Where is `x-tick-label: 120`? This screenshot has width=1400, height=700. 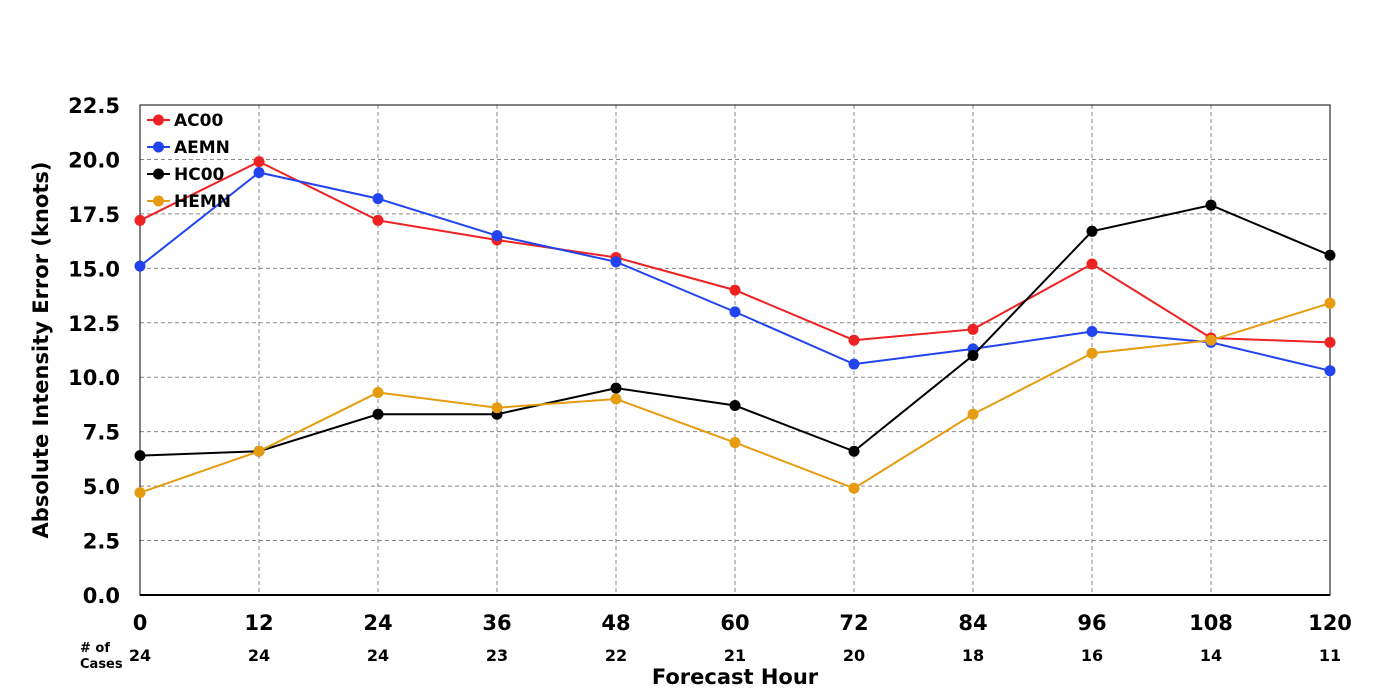 x-tick-label: 120 is located at coordinates (1330, 623).